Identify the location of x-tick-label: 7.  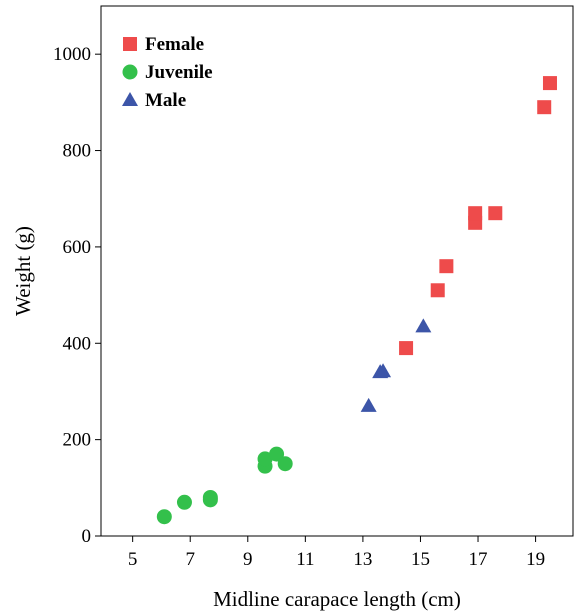
(190, 559).